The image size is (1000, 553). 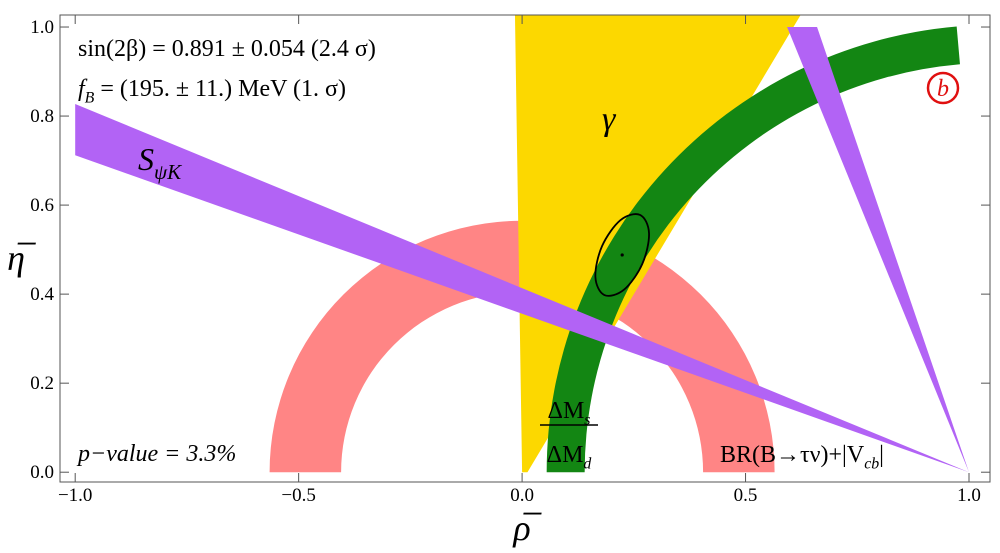 I want to click on dm-numerator: ΔMs, so click(x=569, y=413).